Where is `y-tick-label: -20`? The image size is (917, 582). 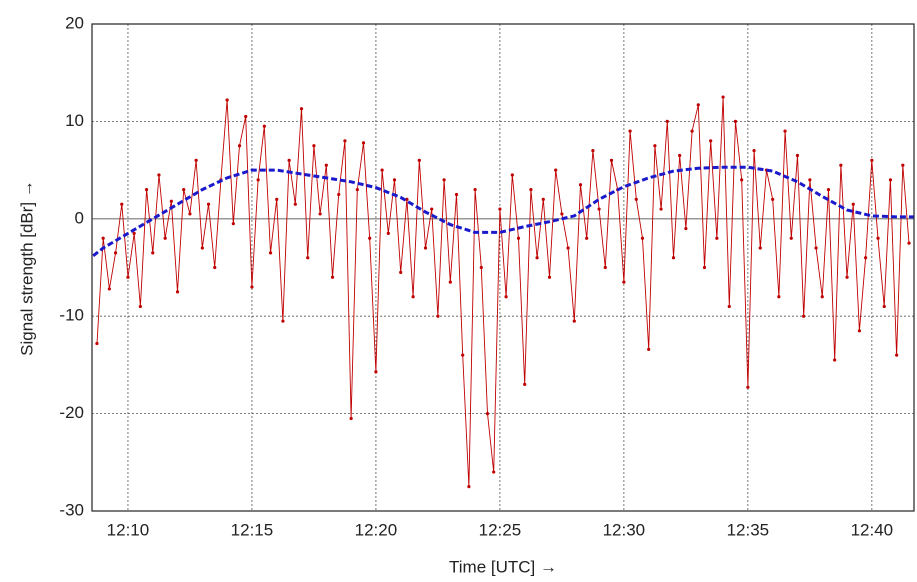 y-tick-label: -20 is located at coordinates (71, 412).